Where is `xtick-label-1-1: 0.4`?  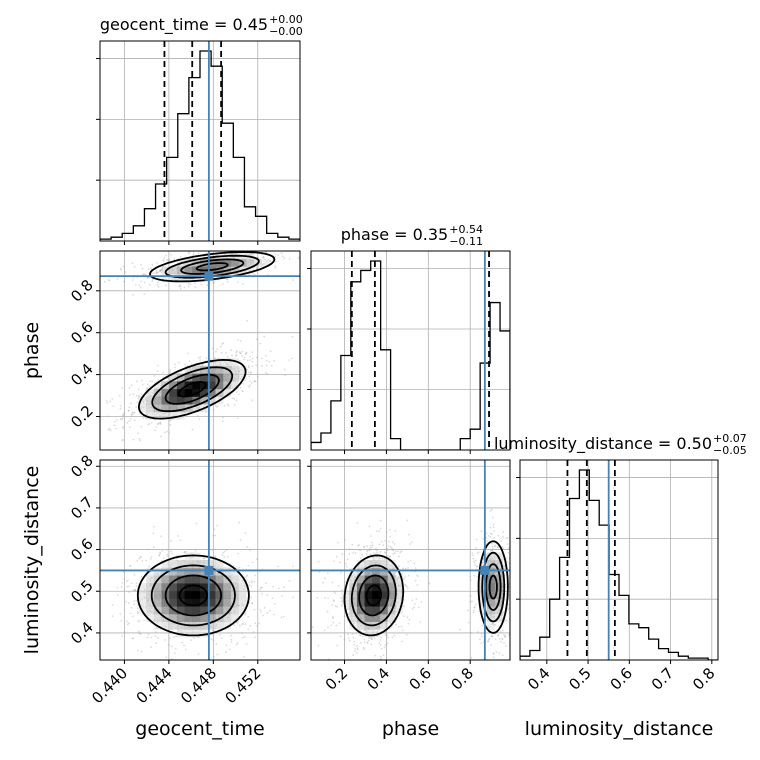
xtick-label-1-1: 0.4 is located at coordinates (379, 679).